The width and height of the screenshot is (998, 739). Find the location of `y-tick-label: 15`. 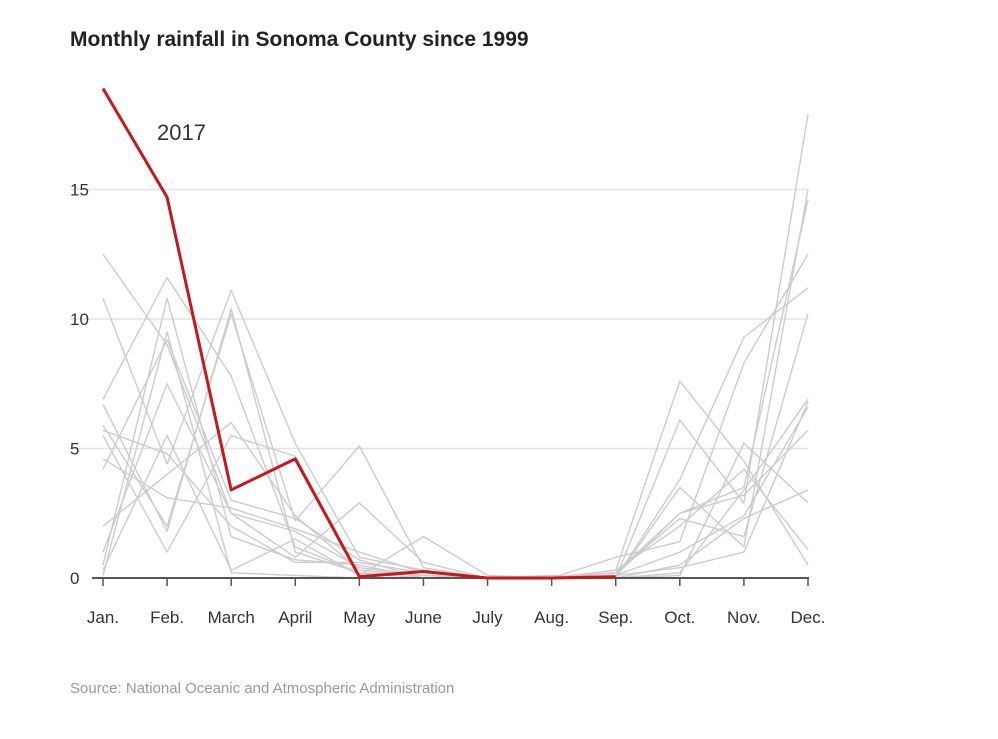

y-tick-label: 15 is located at coordinates (79, 190).